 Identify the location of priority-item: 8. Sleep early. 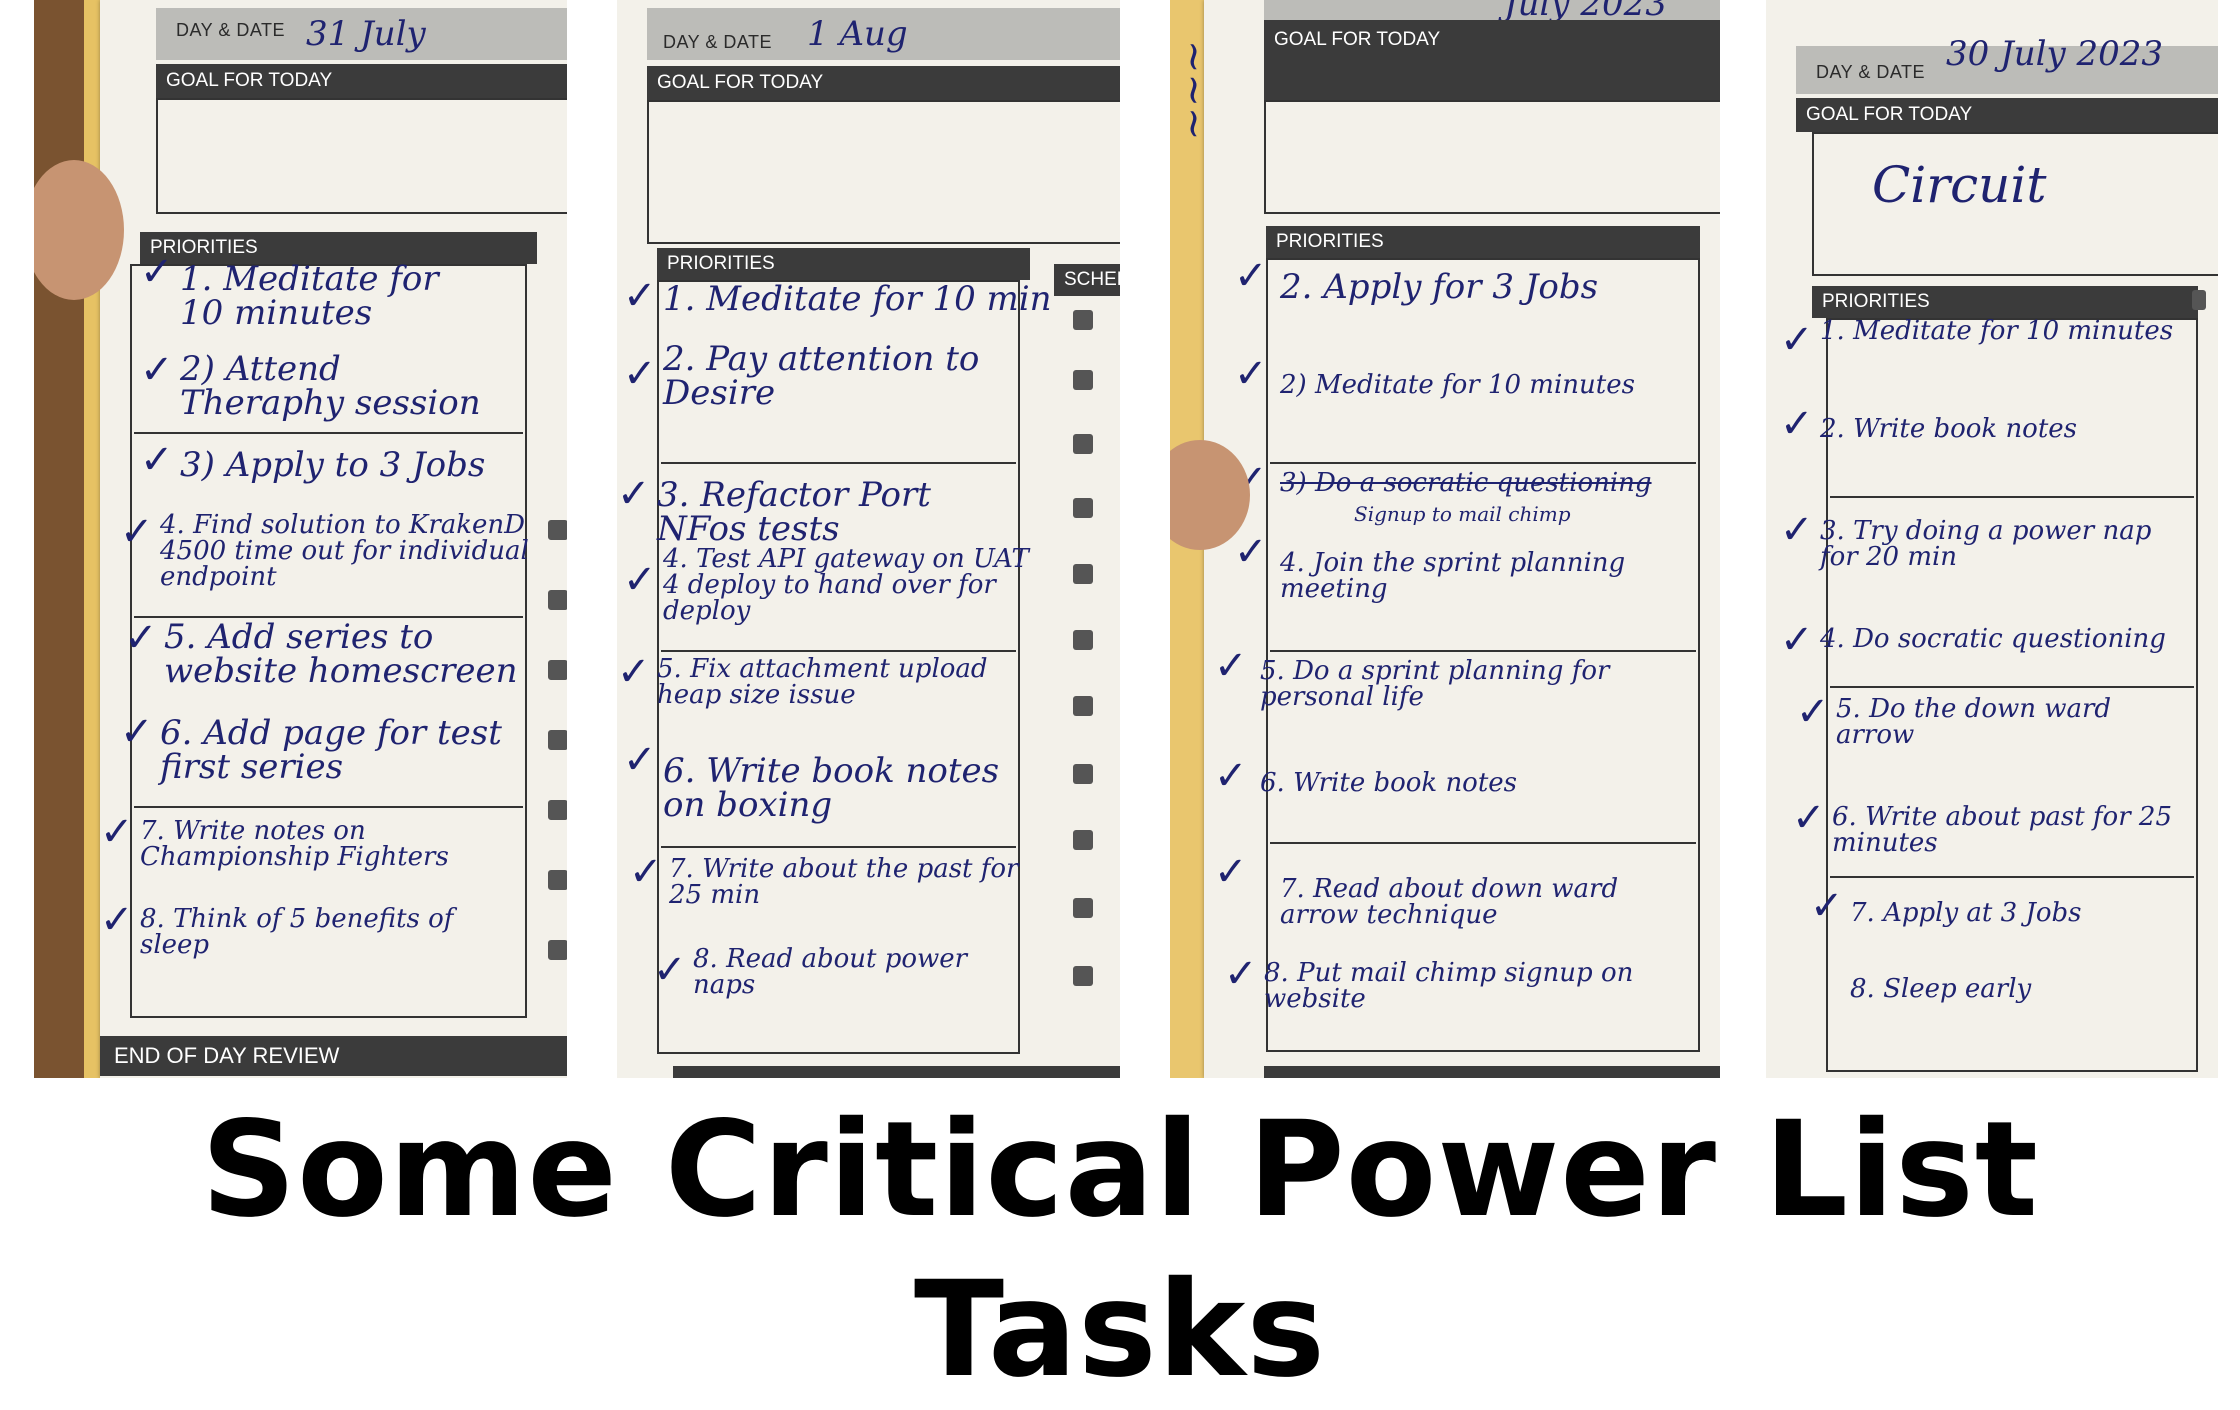
(1941, 989).